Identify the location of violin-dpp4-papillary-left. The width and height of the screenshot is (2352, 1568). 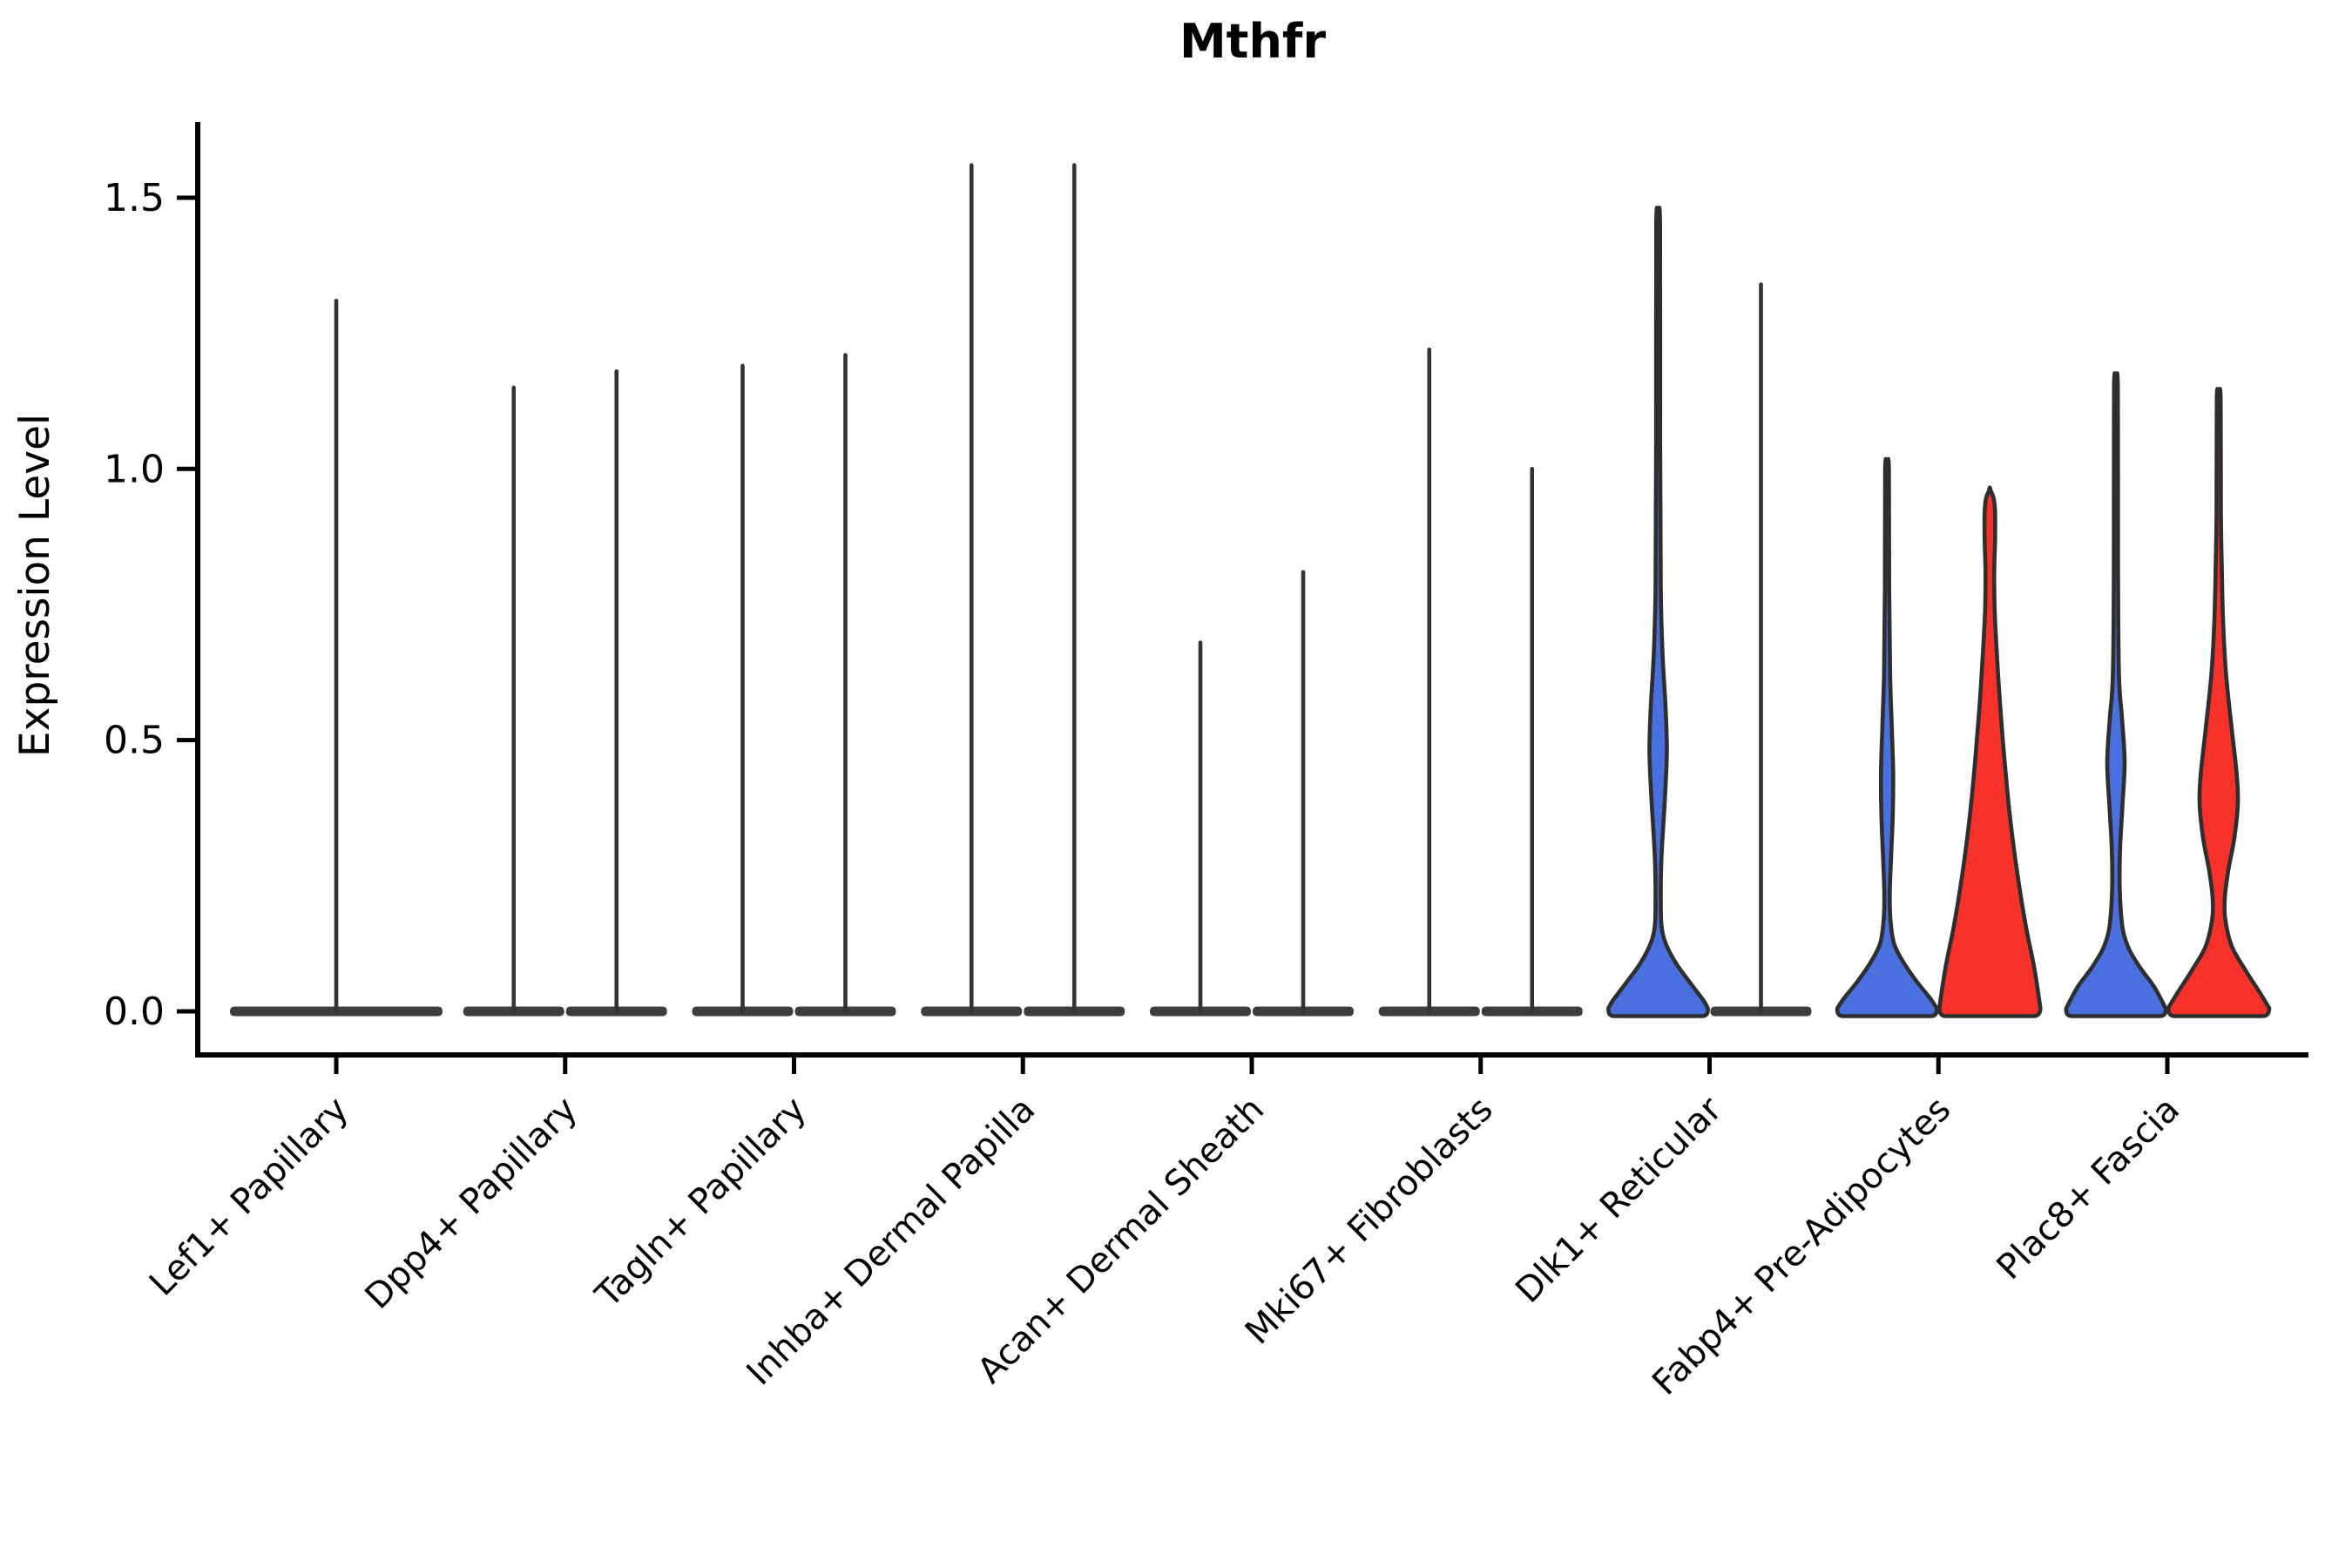
(513, 701).